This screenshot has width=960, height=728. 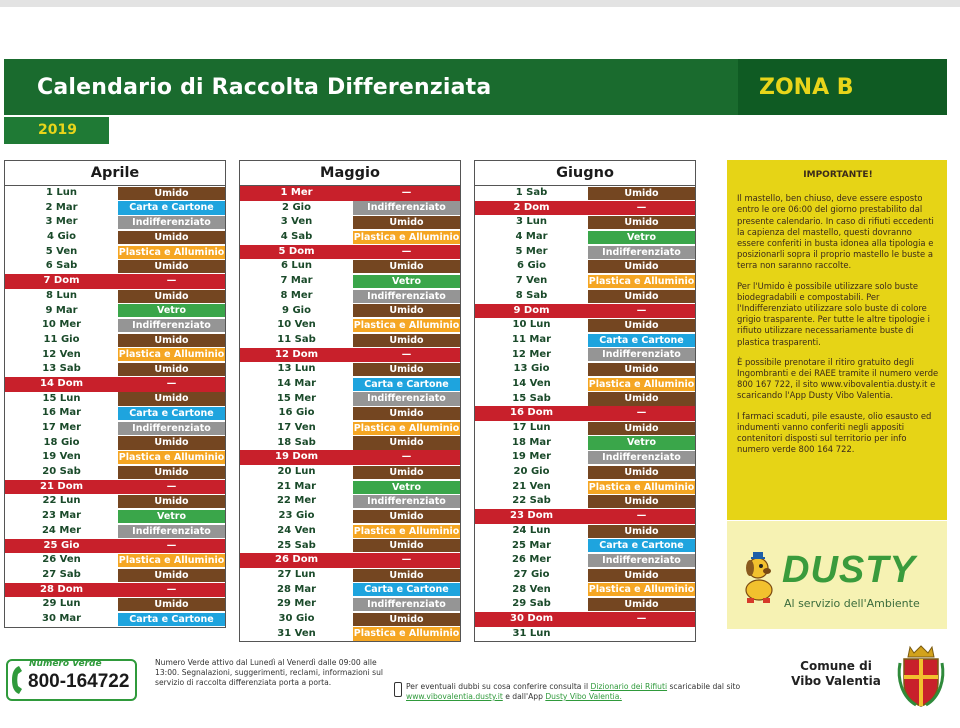 I want to click on day-row: 6 Lun Umido, so click(x=350, y=266).